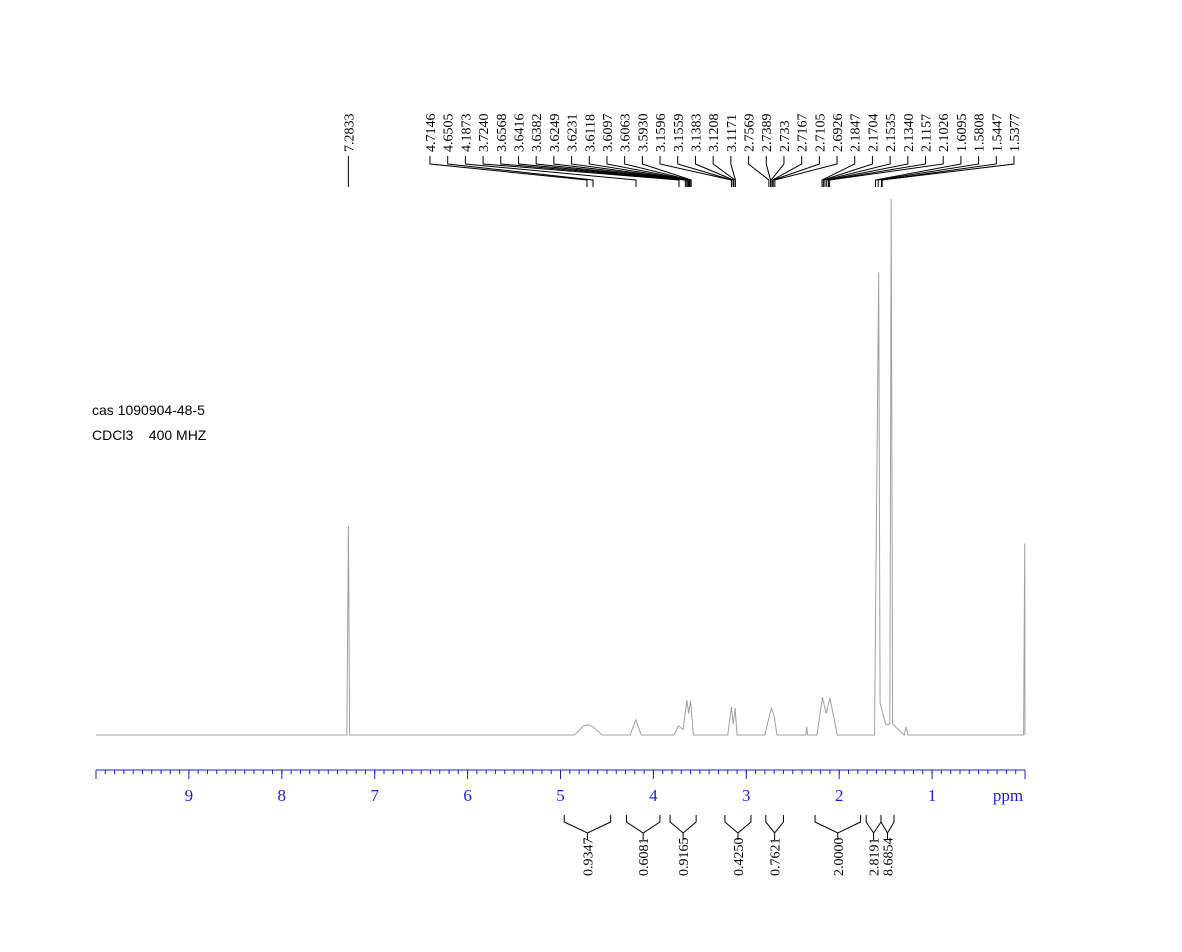  What do you see at coordinates (484, 133) in the screenshot?
I see `peak-label: 3.7240` at bounding box center [484, 133].